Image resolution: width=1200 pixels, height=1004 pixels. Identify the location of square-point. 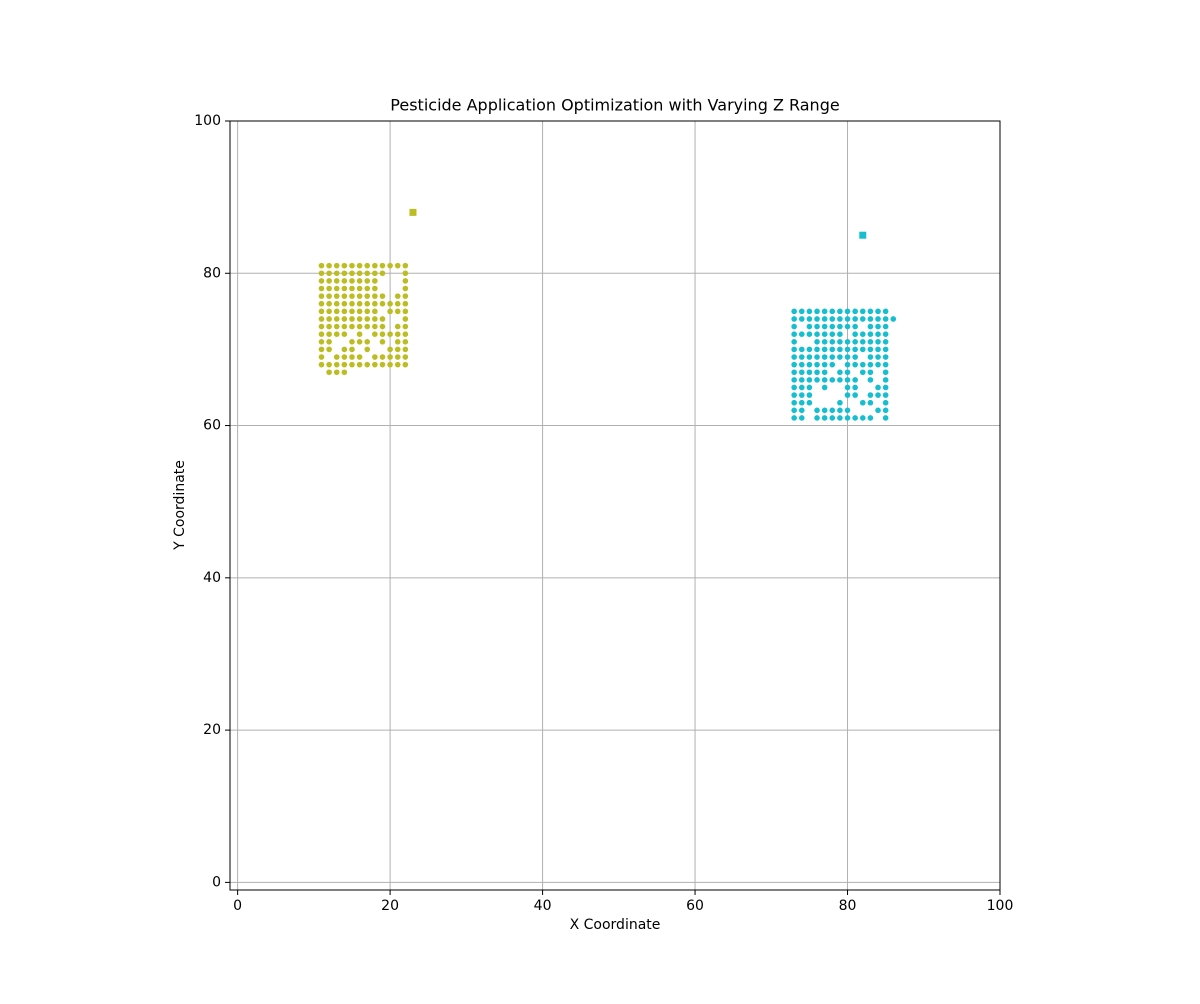
(863, 235).